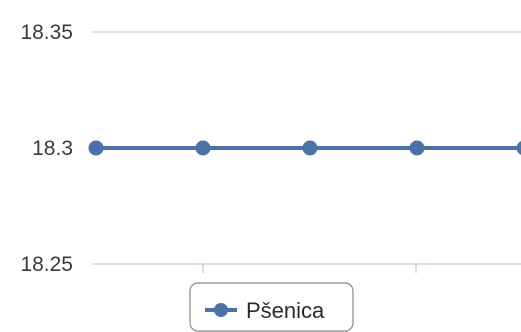 The width and height of the screenshot is (521, 332). I want to click on legend-swatch-marker, so click(221, 310).